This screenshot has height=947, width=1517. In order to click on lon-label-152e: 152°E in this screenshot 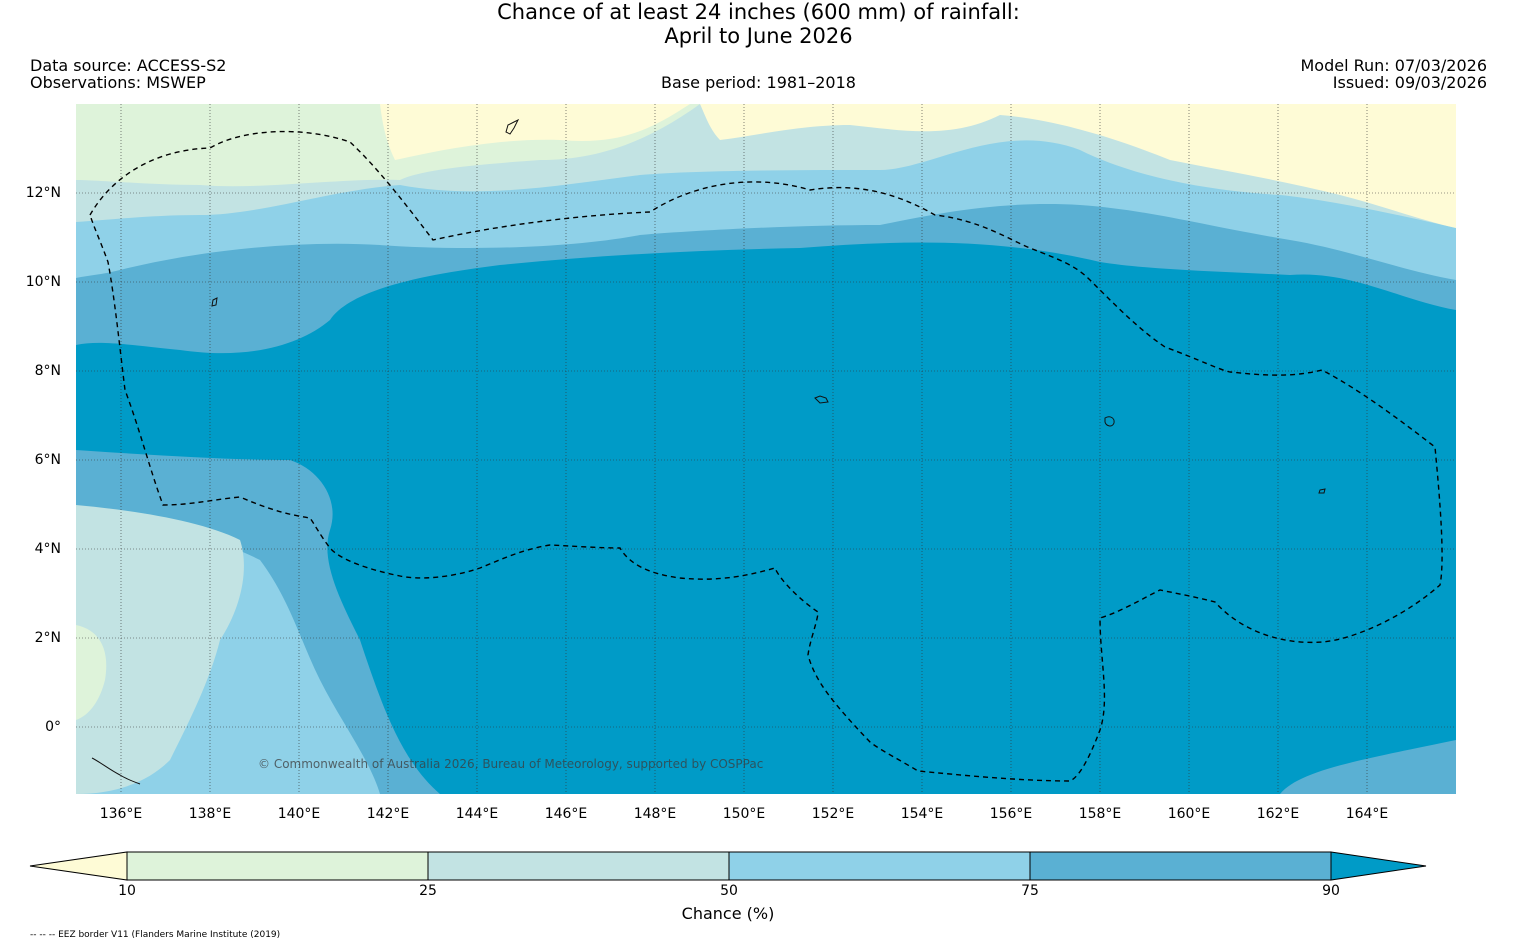, I will do `click(833, 814)`.